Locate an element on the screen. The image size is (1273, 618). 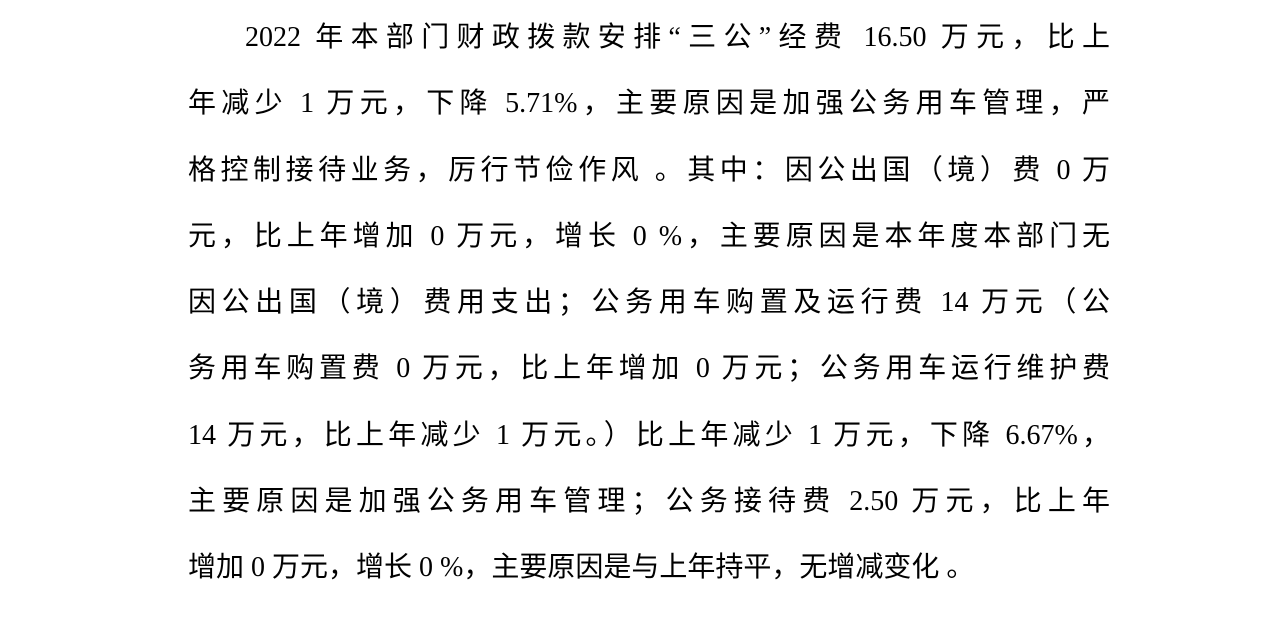
paragraph-line: 格控制接待业务，厉行节俭作风 。其中：因公出国（境）费 0 万 is located at coordinates (649, 170).